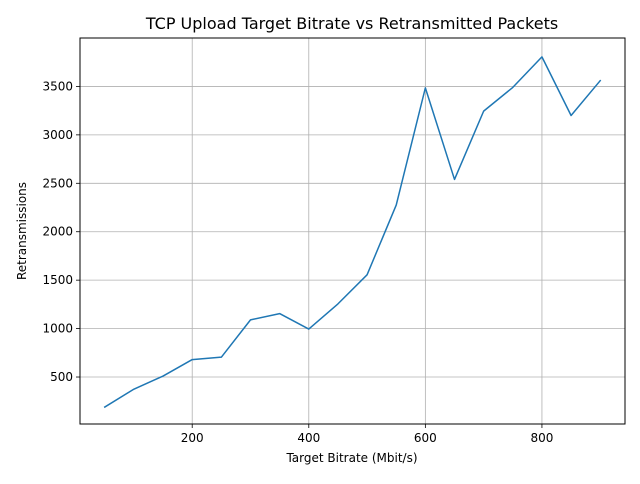 This screenshot has height=484, width=640. Describe the element at coordinates (308, 438) in the screenshot. I see `x-tick-label: 400` at that location.